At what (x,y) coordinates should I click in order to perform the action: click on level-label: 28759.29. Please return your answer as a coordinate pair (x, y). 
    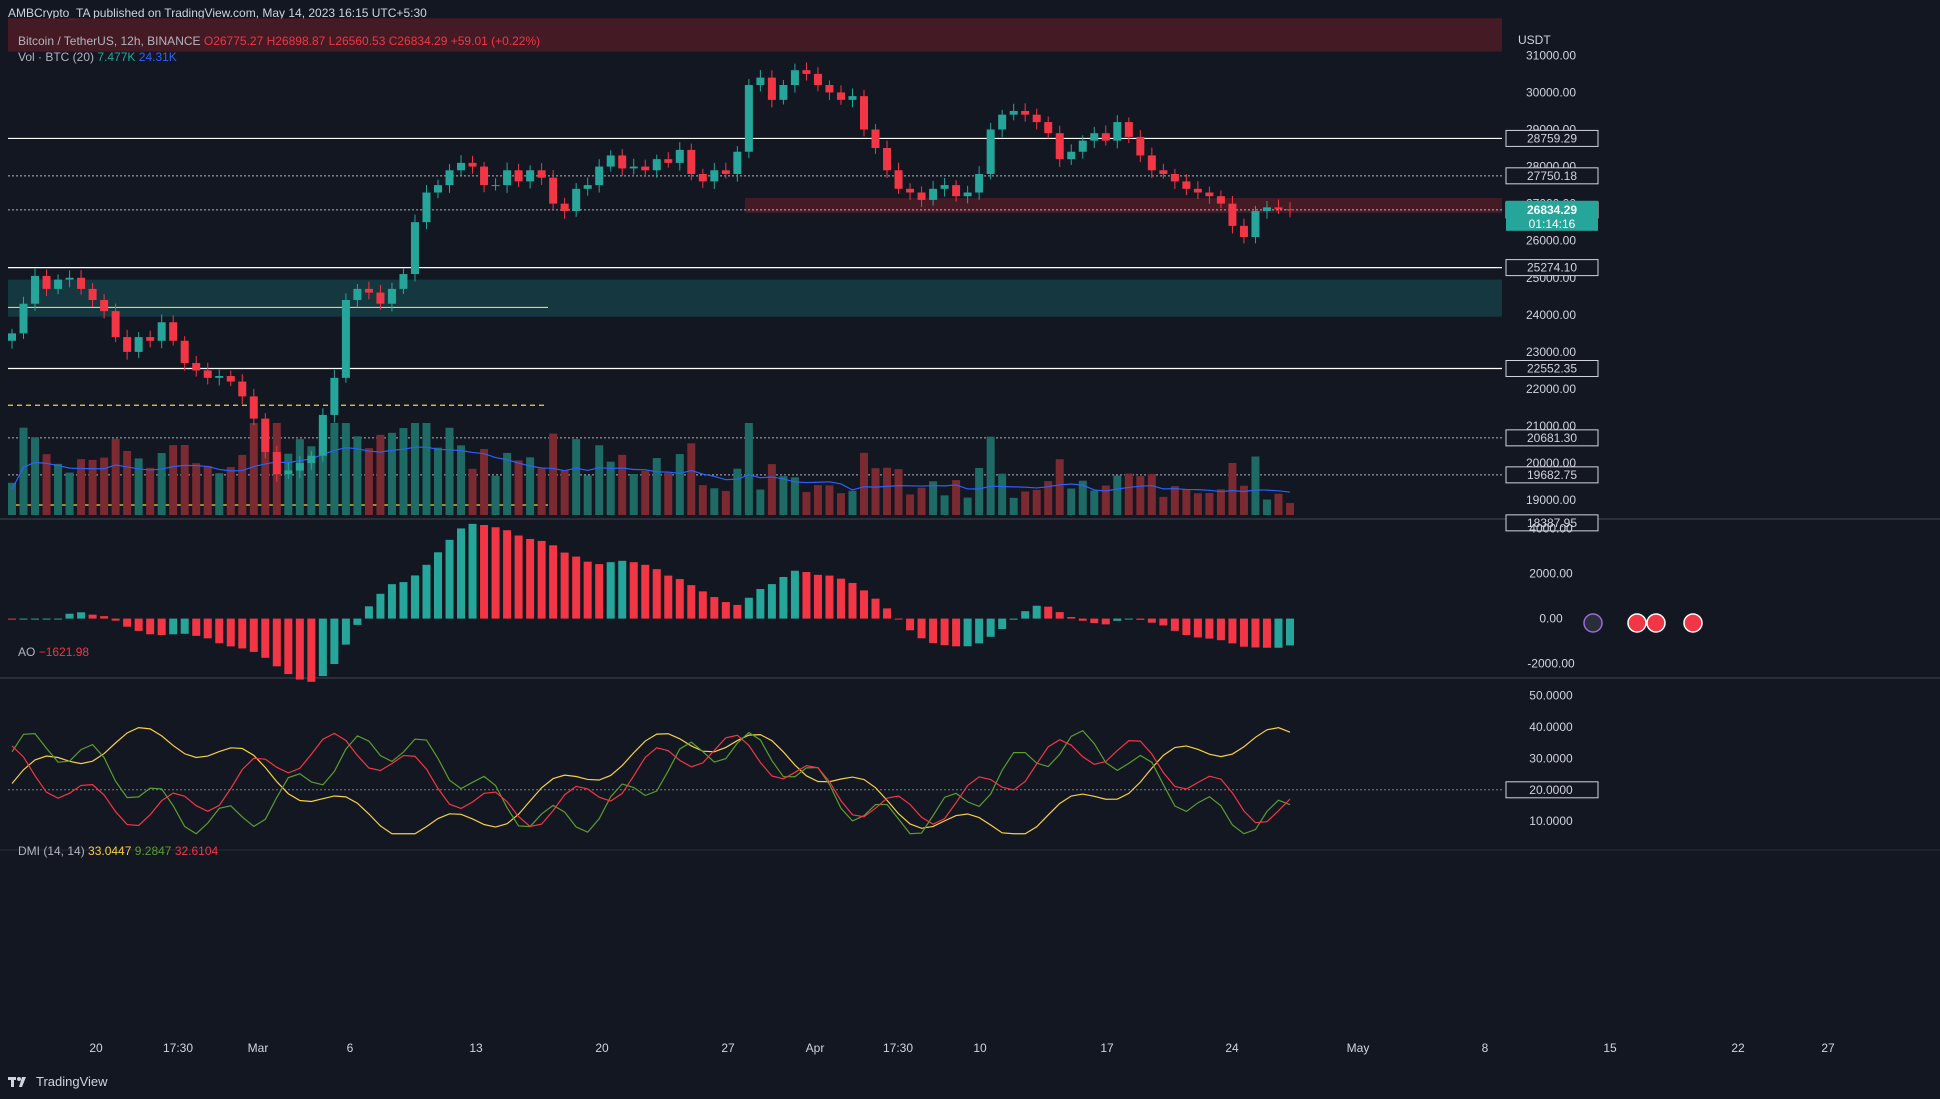
    Looking at the image, I should click on (1552, 138).